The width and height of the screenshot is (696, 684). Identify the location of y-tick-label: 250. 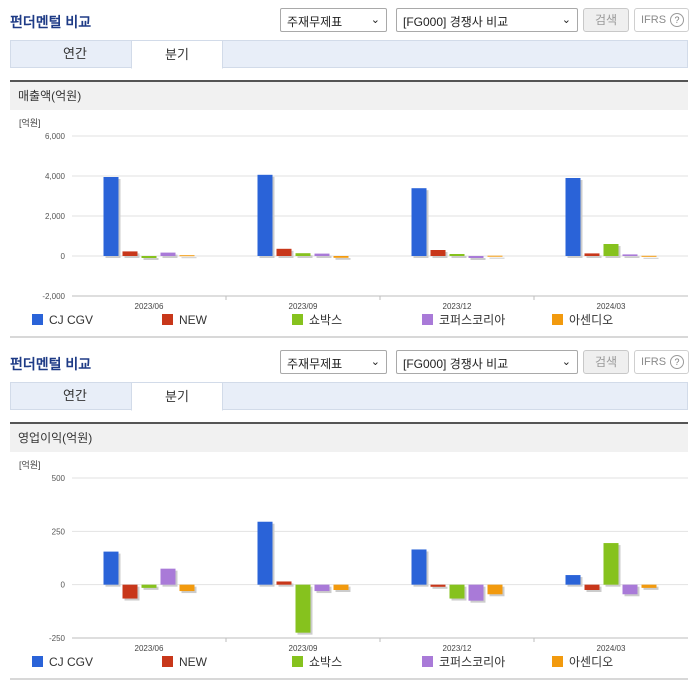
(59, 531).